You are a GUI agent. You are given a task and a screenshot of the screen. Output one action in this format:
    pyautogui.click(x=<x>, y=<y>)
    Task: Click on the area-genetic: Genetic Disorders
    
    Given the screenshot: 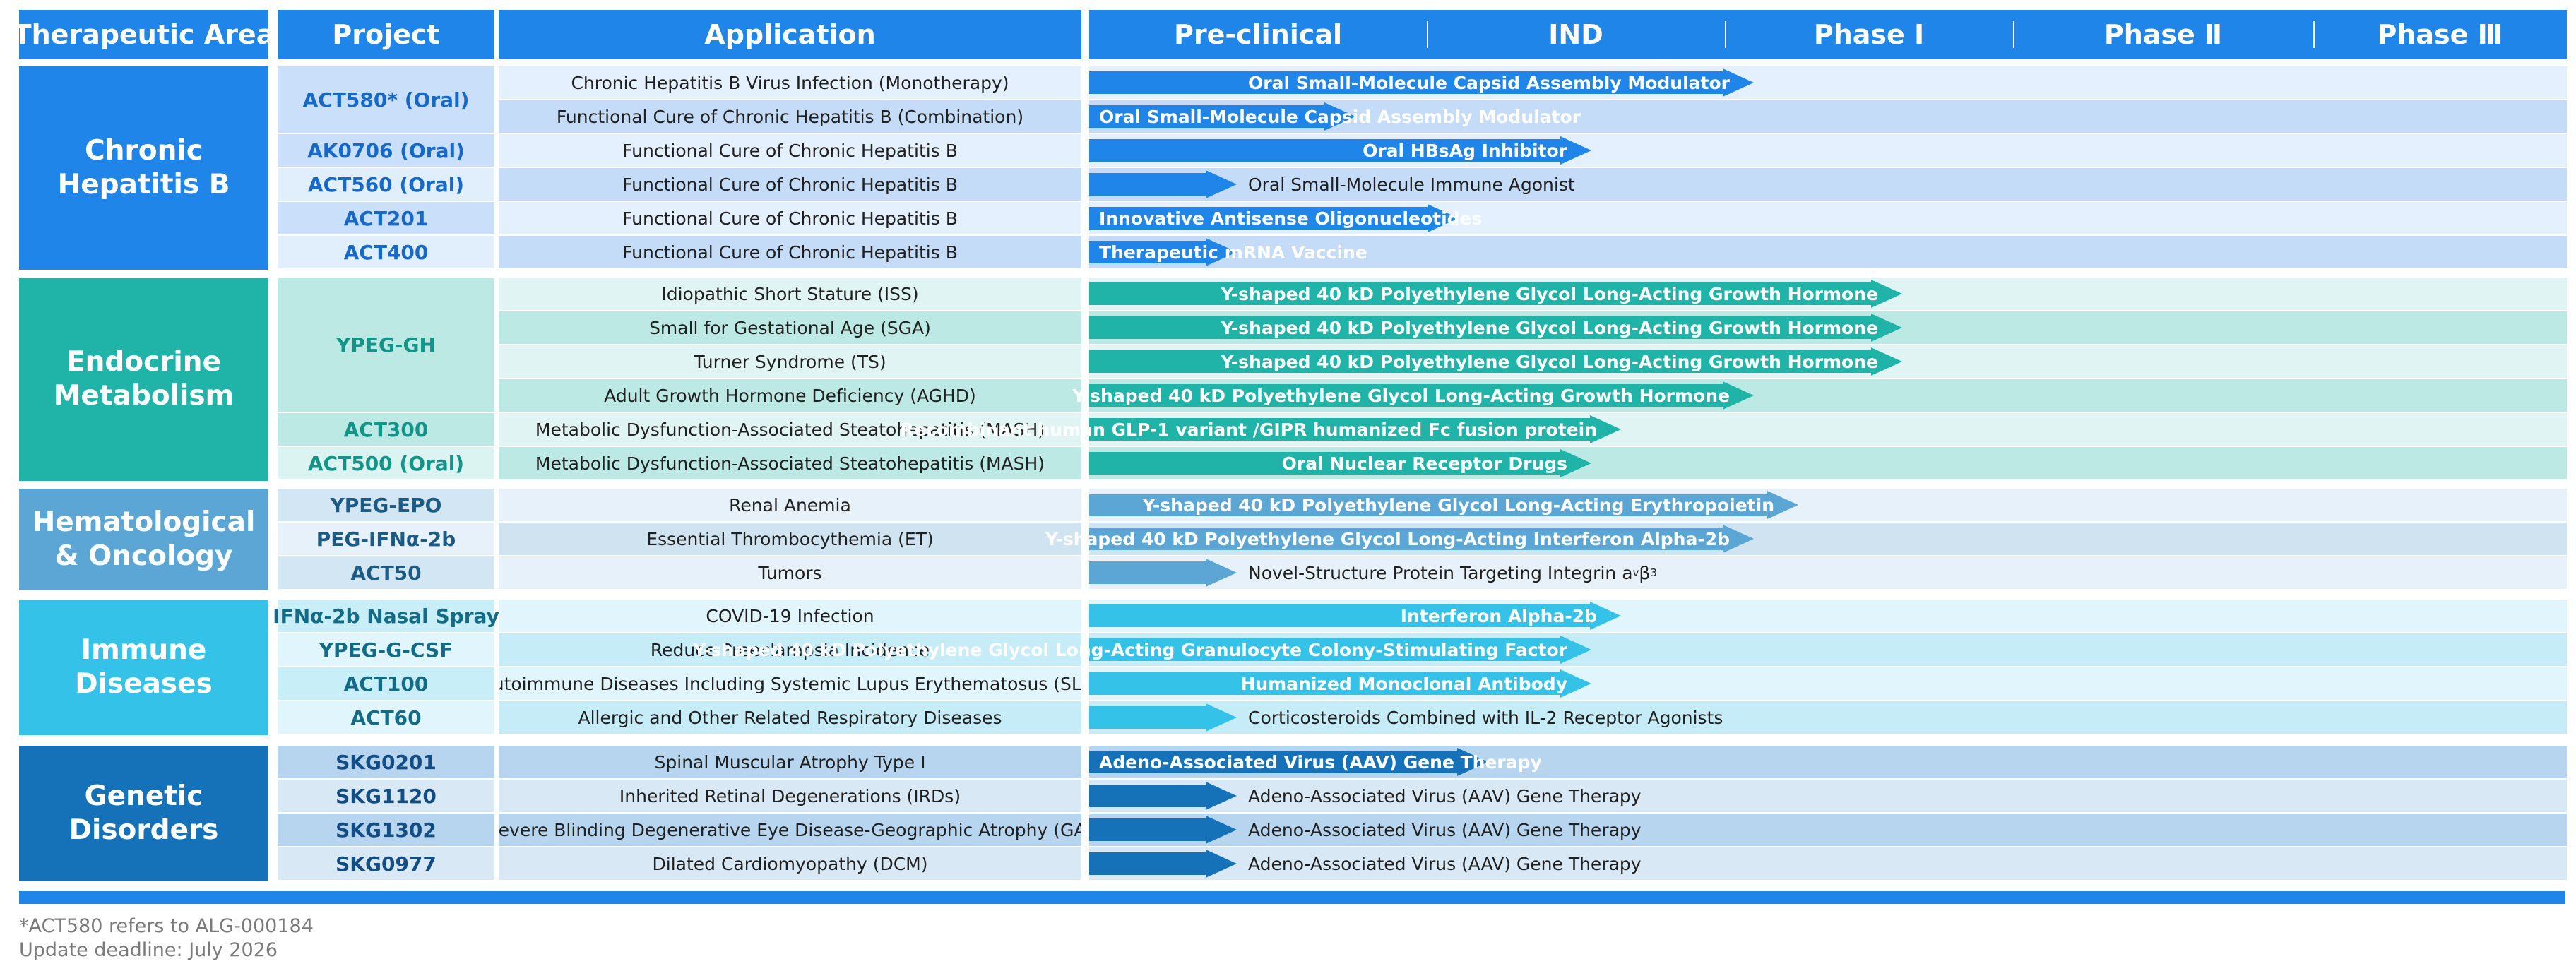 What is the action you would take?
    pyautogui.click(x=143, y=813)
    